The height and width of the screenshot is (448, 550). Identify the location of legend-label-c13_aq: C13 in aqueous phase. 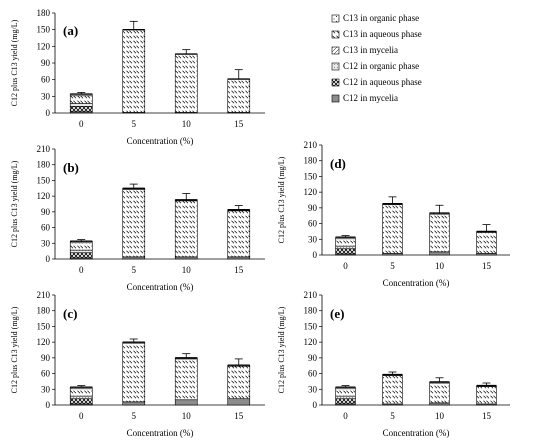
(382, 34).